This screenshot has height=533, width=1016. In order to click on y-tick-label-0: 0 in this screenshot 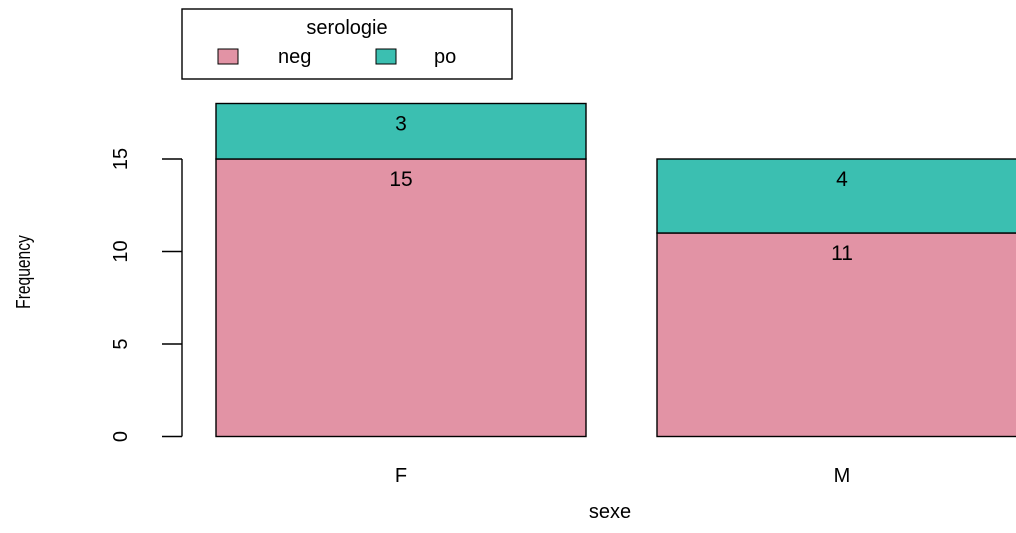, I will do `click(121, 436)`.